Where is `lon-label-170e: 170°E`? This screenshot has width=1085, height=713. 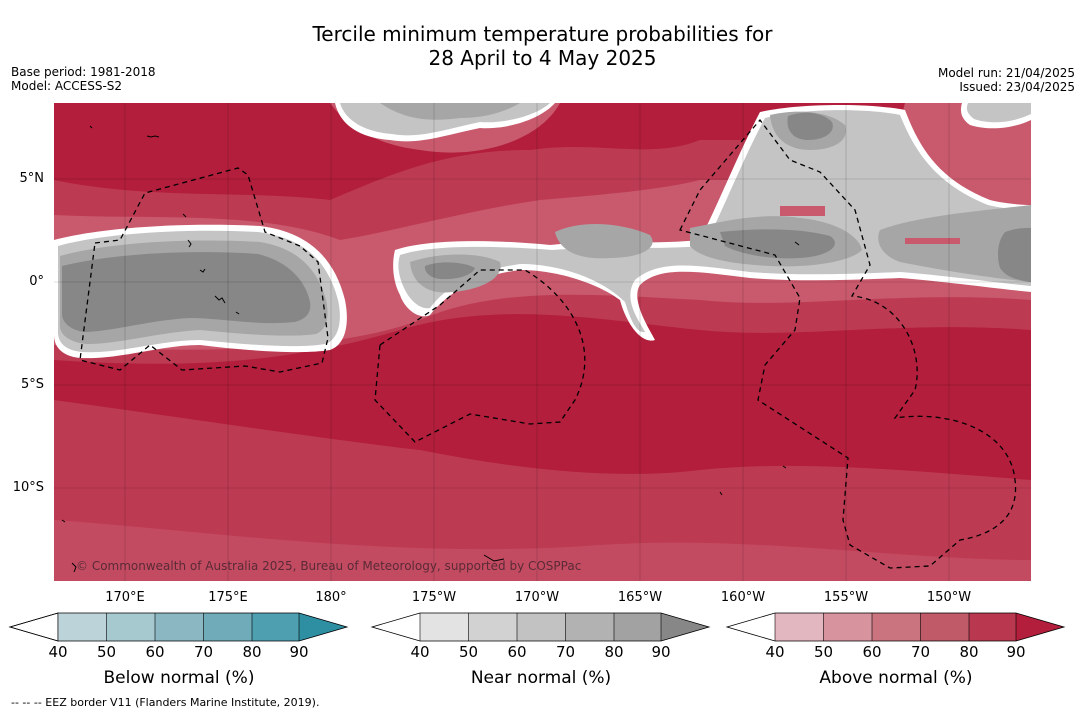 lon-label-170e: 170°E is located at coordinates (125, 597).